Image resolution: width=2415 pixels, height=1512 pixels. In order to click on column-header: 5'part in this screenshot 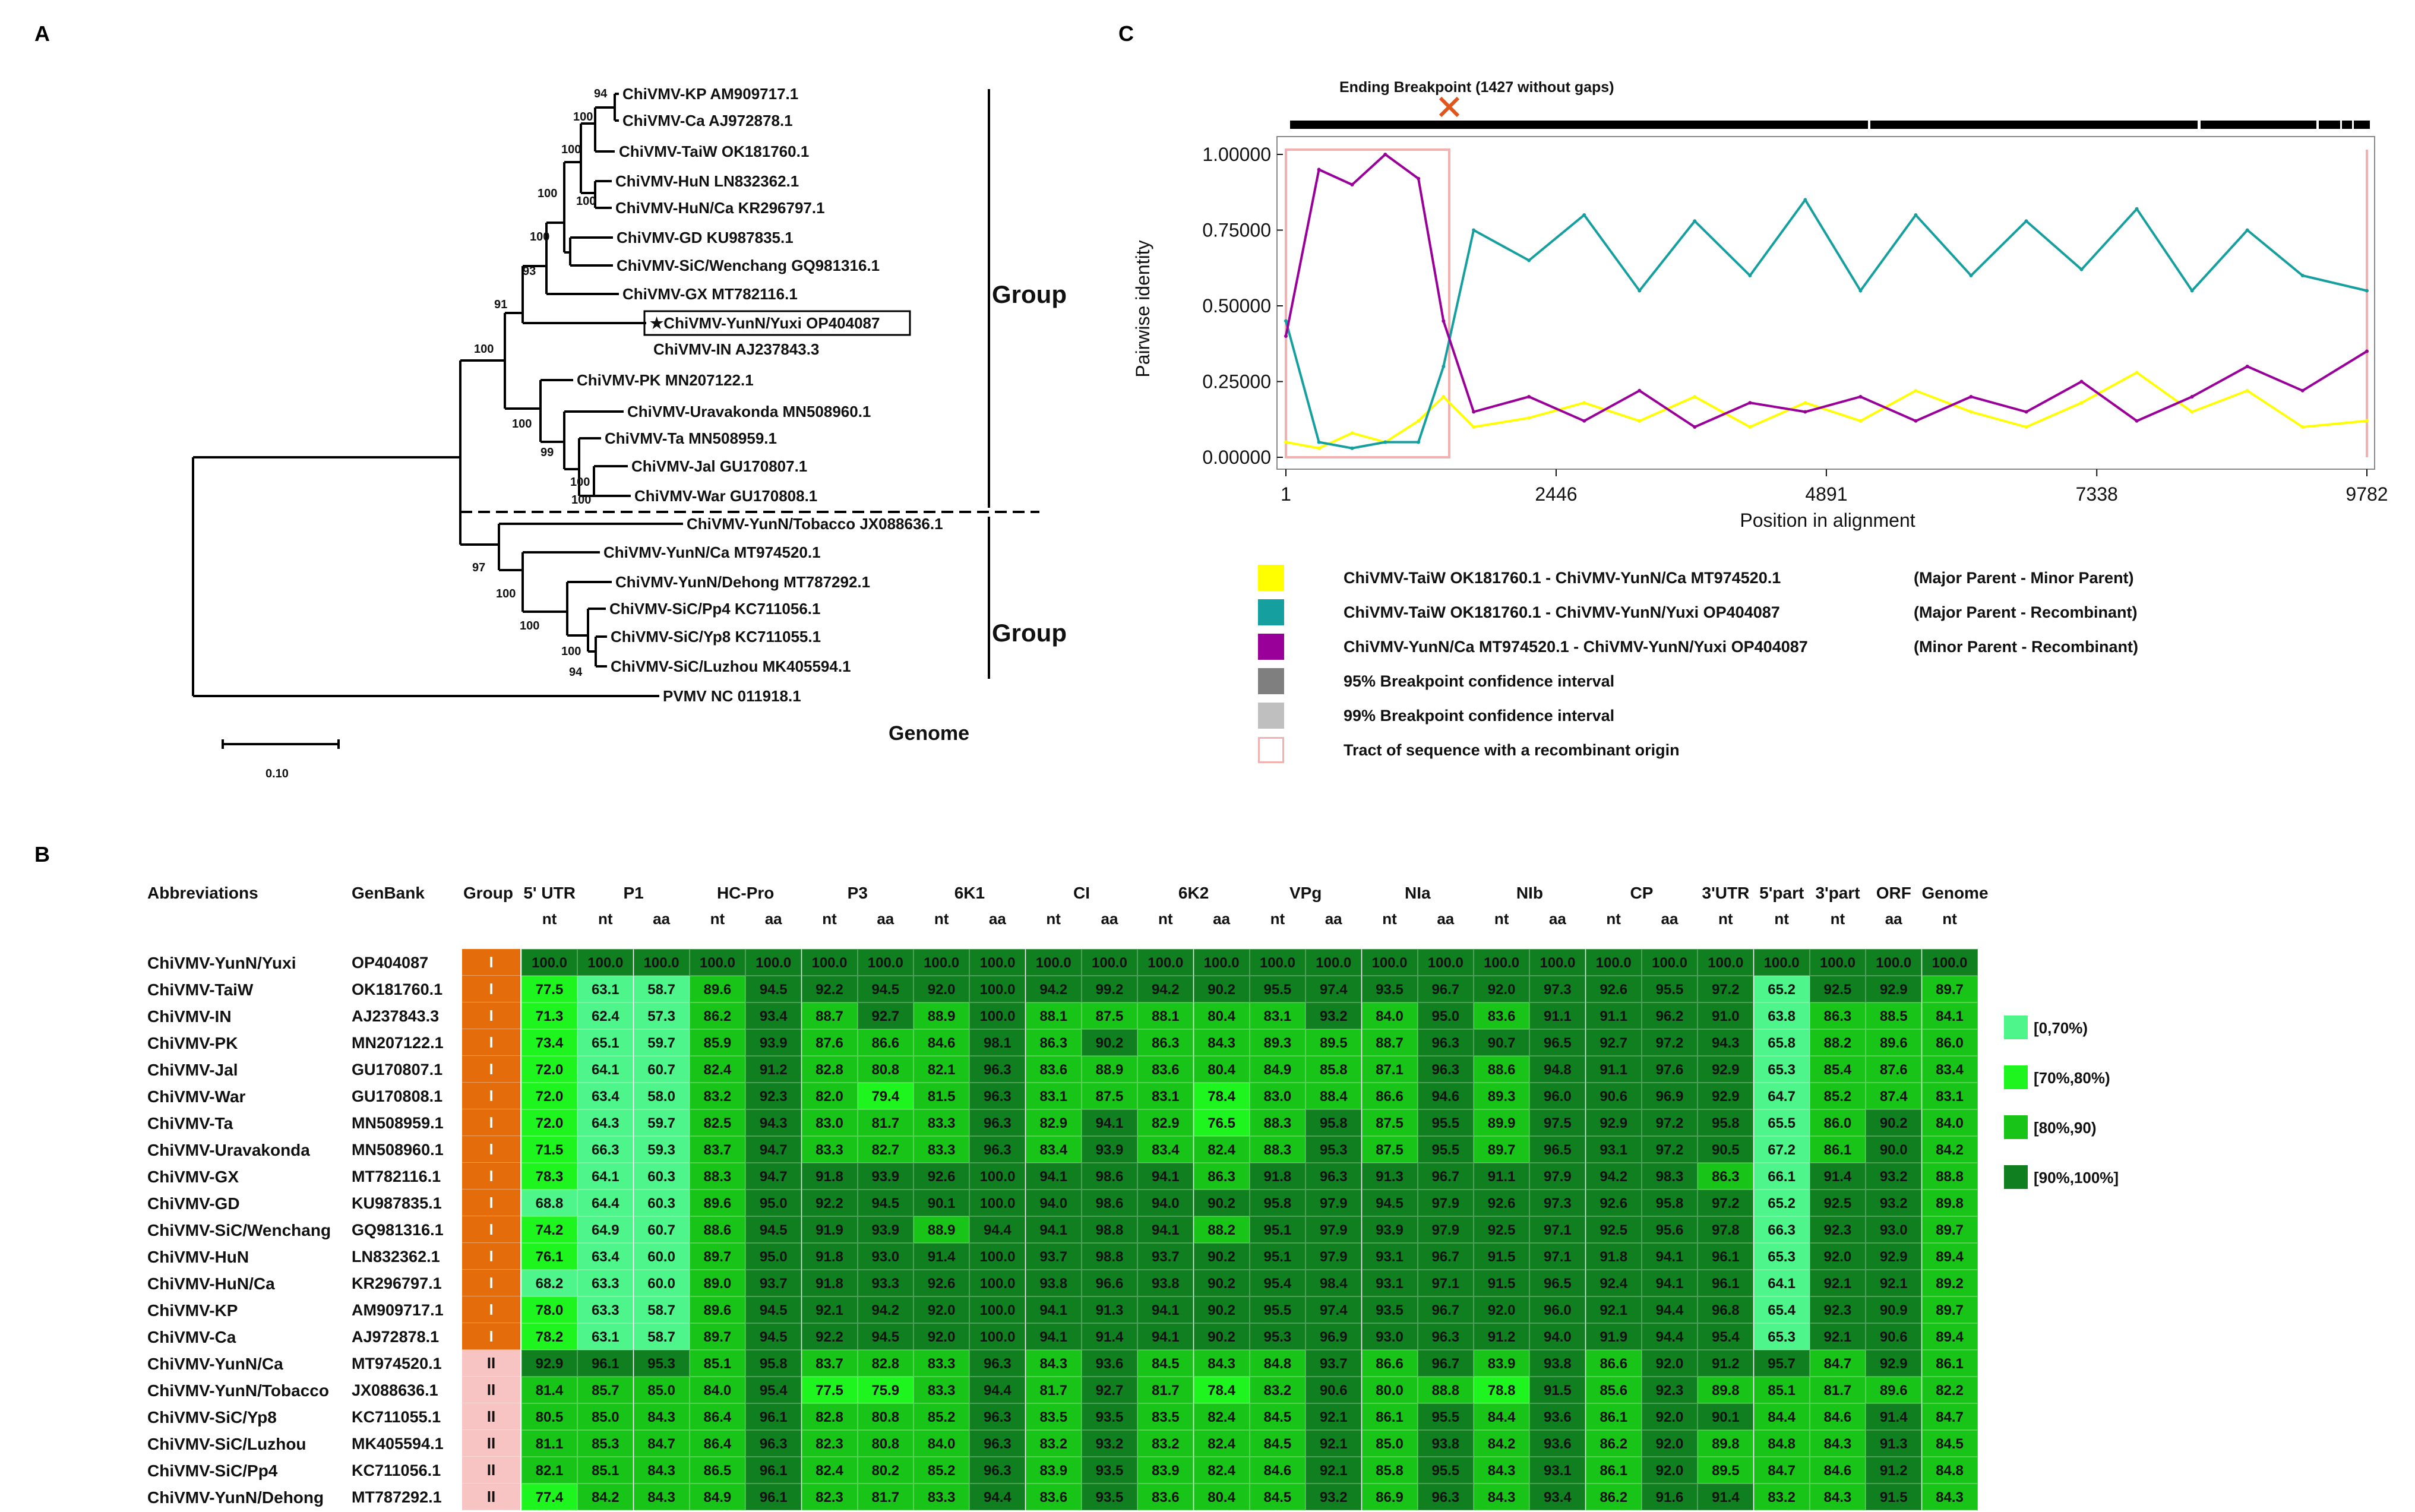, I will do `click(1781, 893)`.